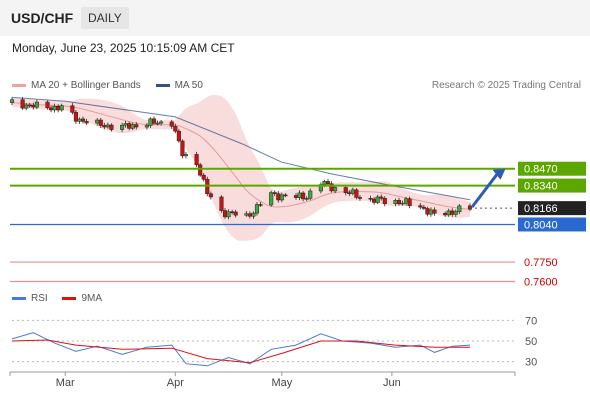  Describe the element at coordinates (541, 187) in the screenshot. I see `resistance-label: 0.8340` at that location.